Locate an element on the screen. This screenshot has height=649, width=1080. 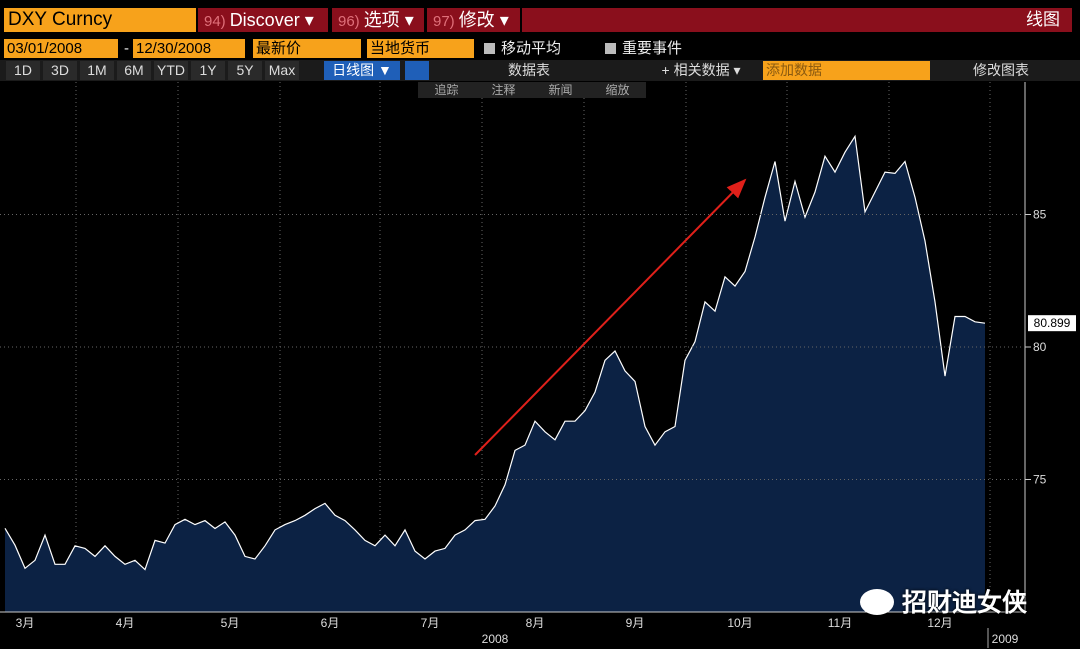
security-field: DXY Curncy is located at coordinates (100, 20).